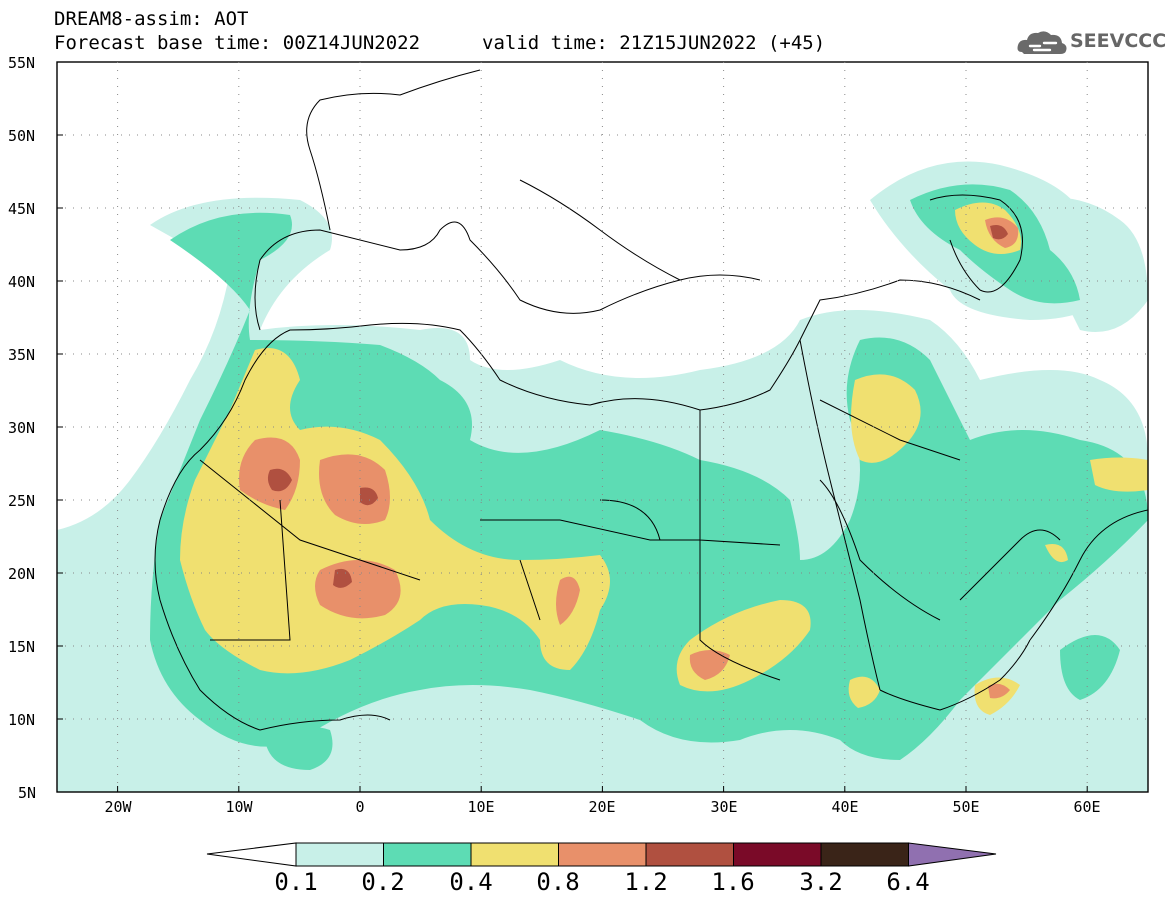 Image resolution: width=1165 pixels, height=905 pixels. Describe the element at coordinates (1117, 41) in the screenshot. I see `logo-text: SEEVCCC` at that location.